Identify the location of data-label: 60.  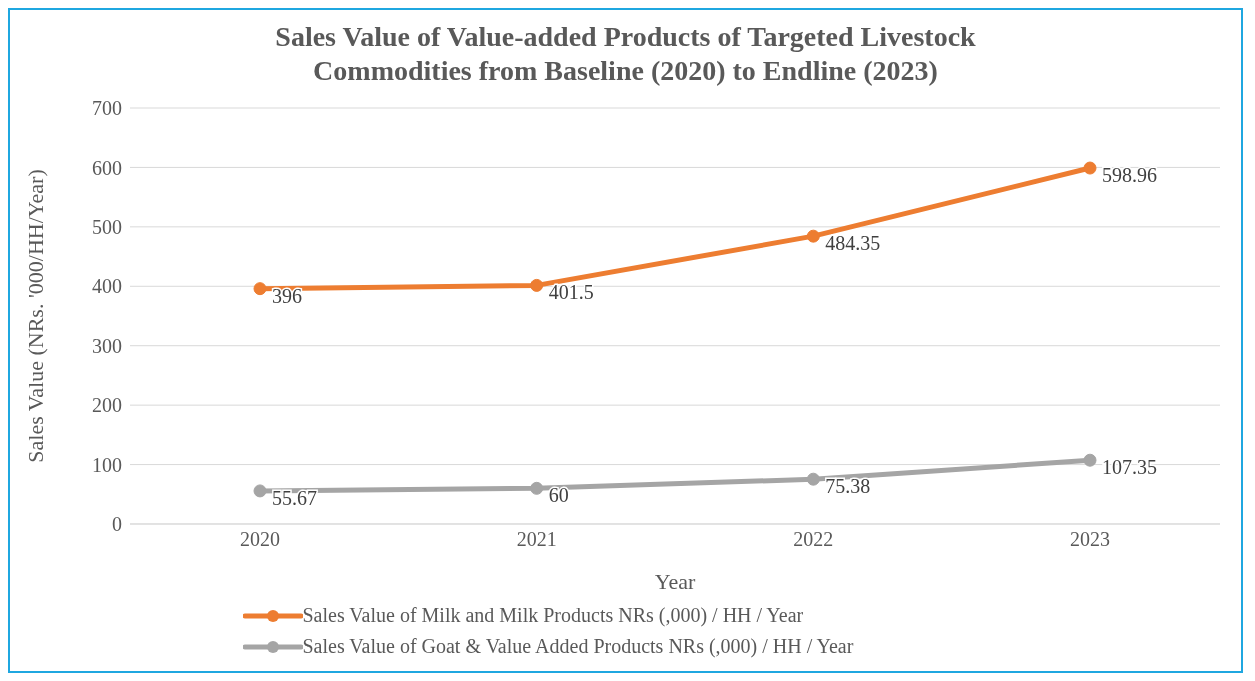
(558, 495).